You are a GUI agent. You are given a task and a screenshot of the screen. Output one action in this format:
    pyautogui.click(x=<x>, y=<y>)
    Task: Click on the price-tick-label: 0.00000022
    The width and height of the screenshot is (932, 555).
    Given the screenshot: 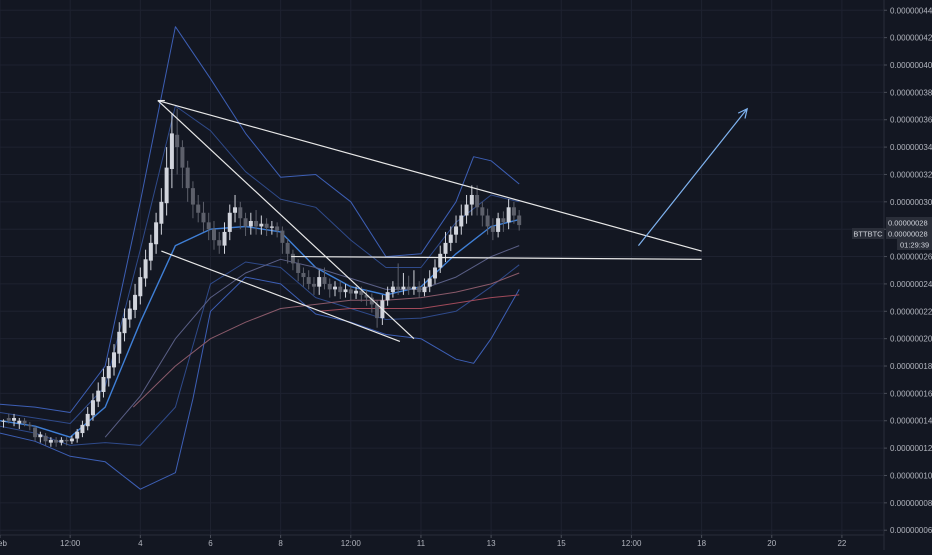 What is the action you would take?
    pyautogui.click(x=911, y=311)
    